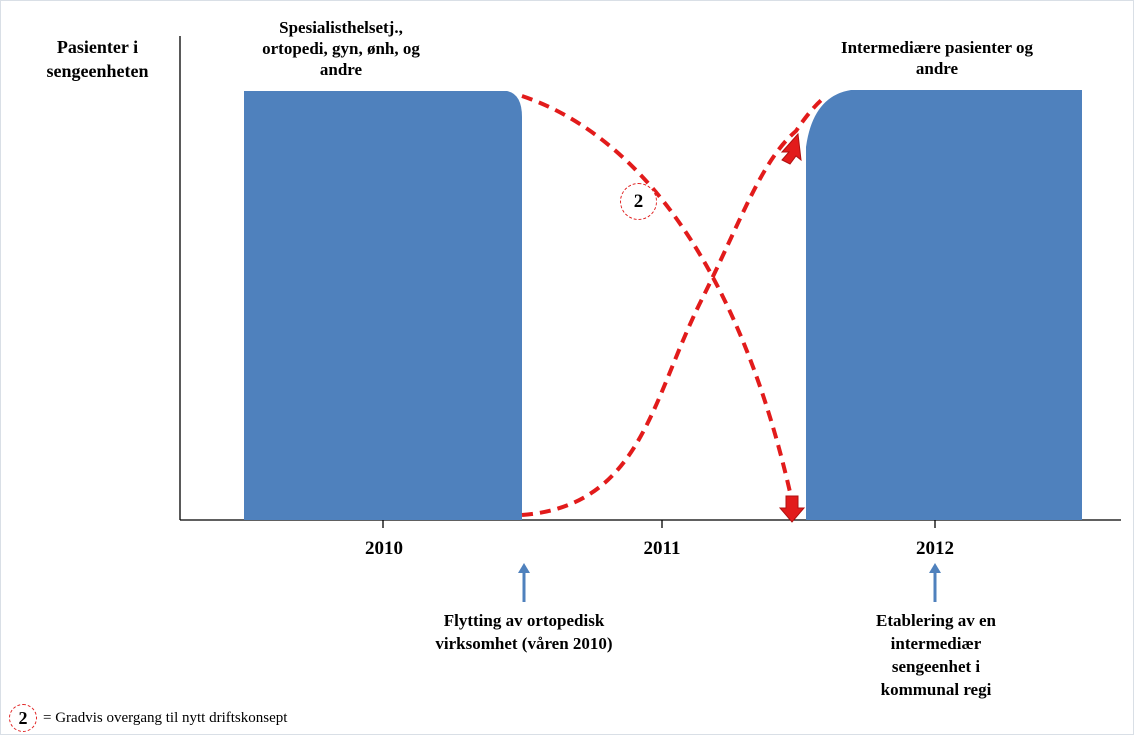  I want to click on block-label-right: Intermediære pasienter og andre, so click(936, 58).